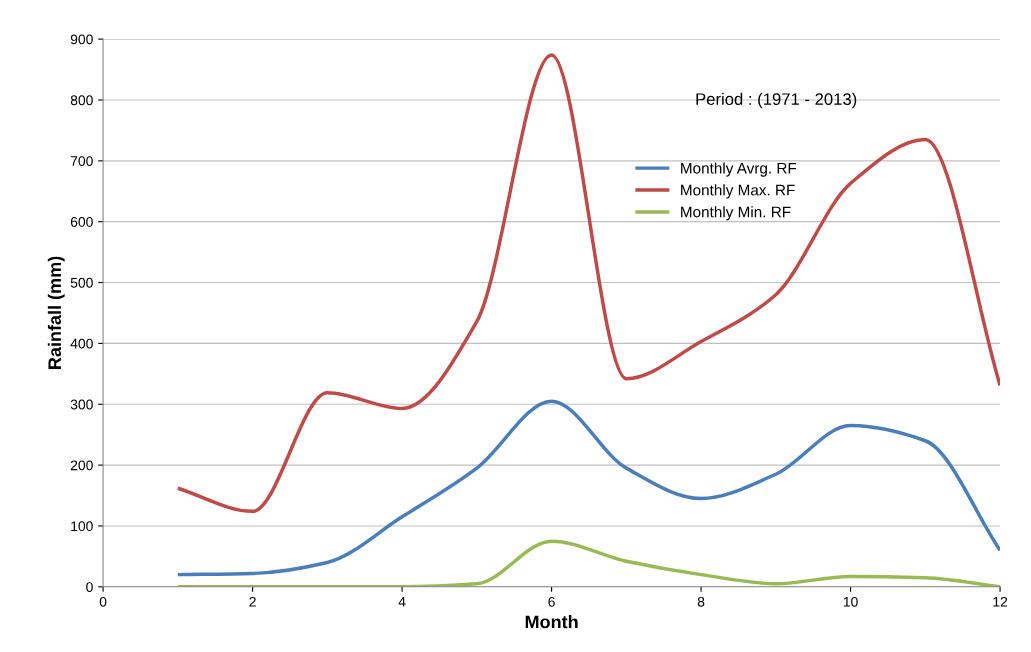 This screenshot has width=1031, height=652. What do you see at coordinates (81, 343) in the screenshot?
I see `y-tick-label: 400` at bounding box center [81, 343].